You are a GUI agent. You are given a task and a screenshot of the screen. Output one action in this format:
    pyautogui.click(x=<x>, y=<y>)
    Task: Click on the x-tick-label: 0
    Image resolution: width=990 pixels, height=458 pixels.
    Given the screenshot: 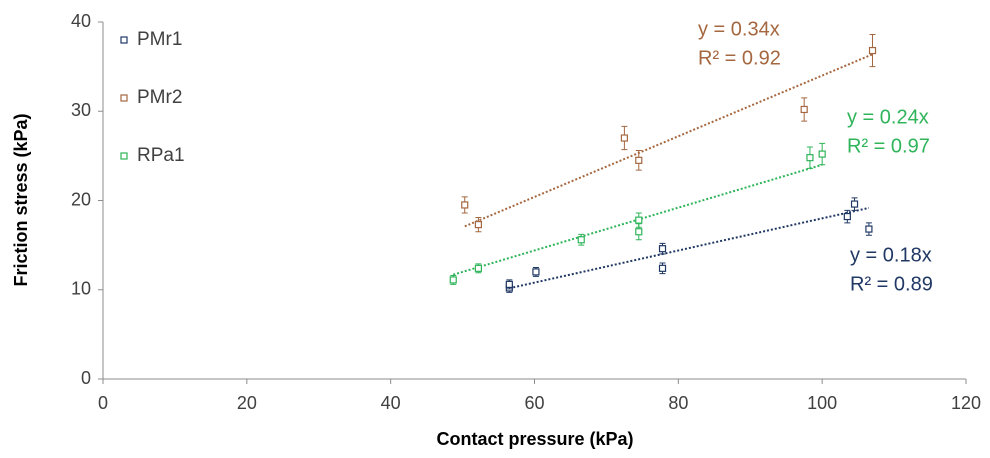 What is the action you would take?
    pyautogui.click(x=103, y=403)
    